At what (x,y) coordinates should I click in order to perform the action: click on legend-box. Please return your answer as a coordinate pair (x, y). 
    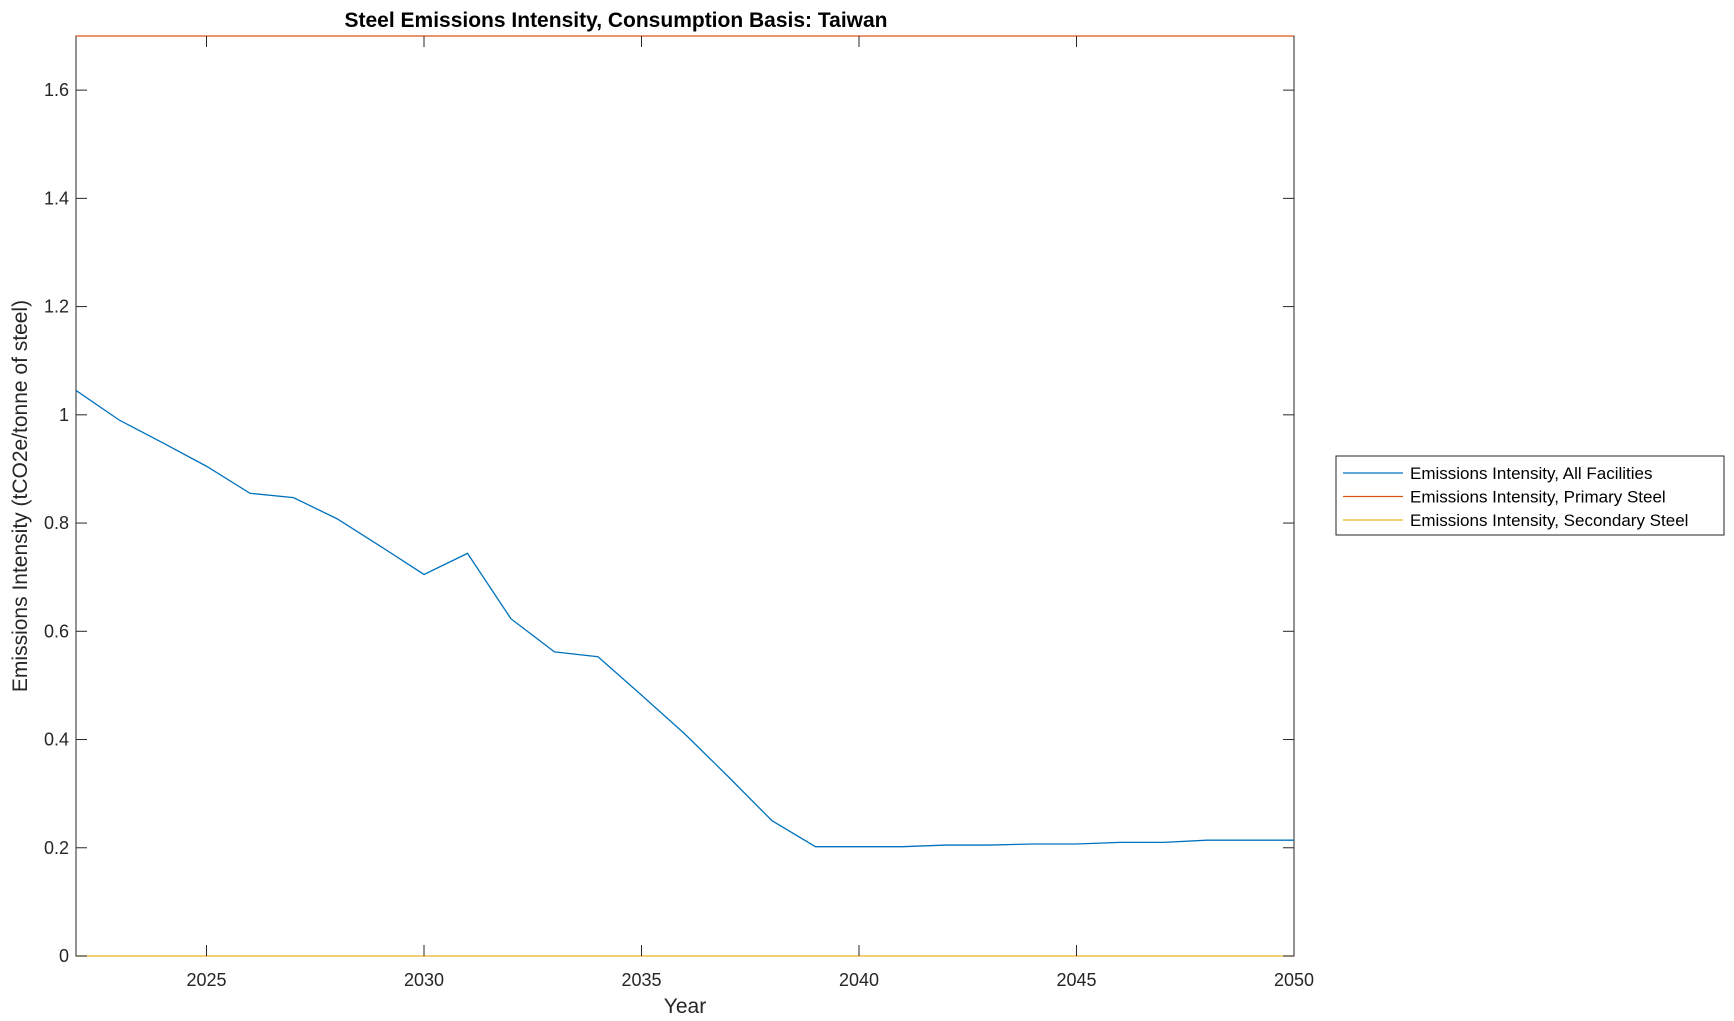
    Looking at the image, I should click on (1530, 495).